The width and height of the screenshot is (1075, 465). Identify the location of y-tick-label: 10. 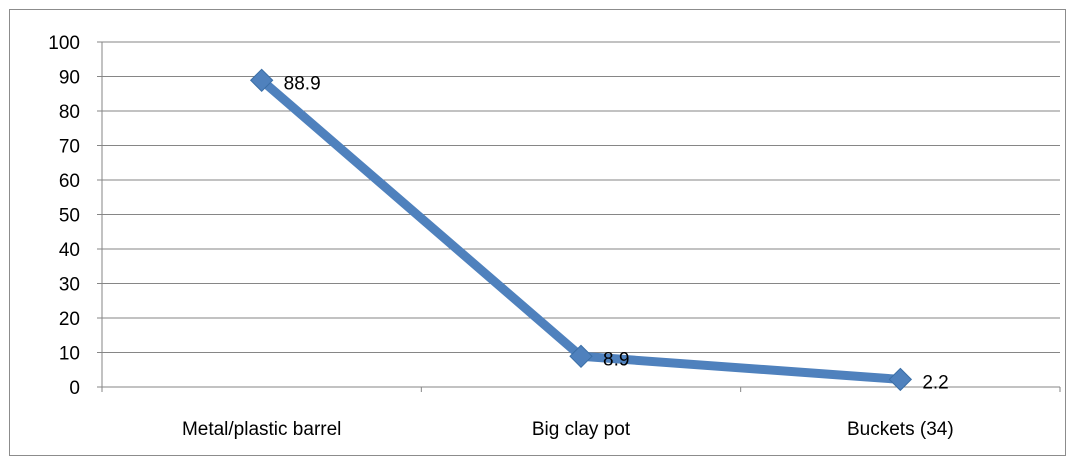
(69, 354).